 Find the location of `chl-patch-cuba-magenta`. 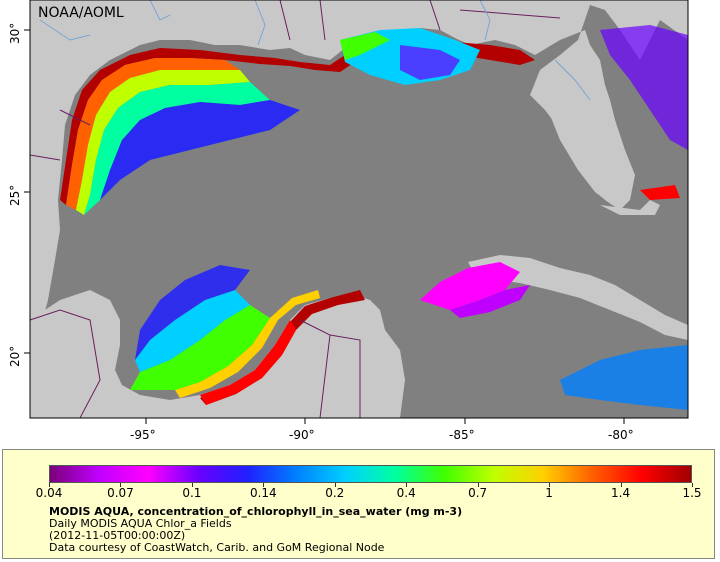

chl-patch-cuba-magenta is located at coordinates (470, 286).